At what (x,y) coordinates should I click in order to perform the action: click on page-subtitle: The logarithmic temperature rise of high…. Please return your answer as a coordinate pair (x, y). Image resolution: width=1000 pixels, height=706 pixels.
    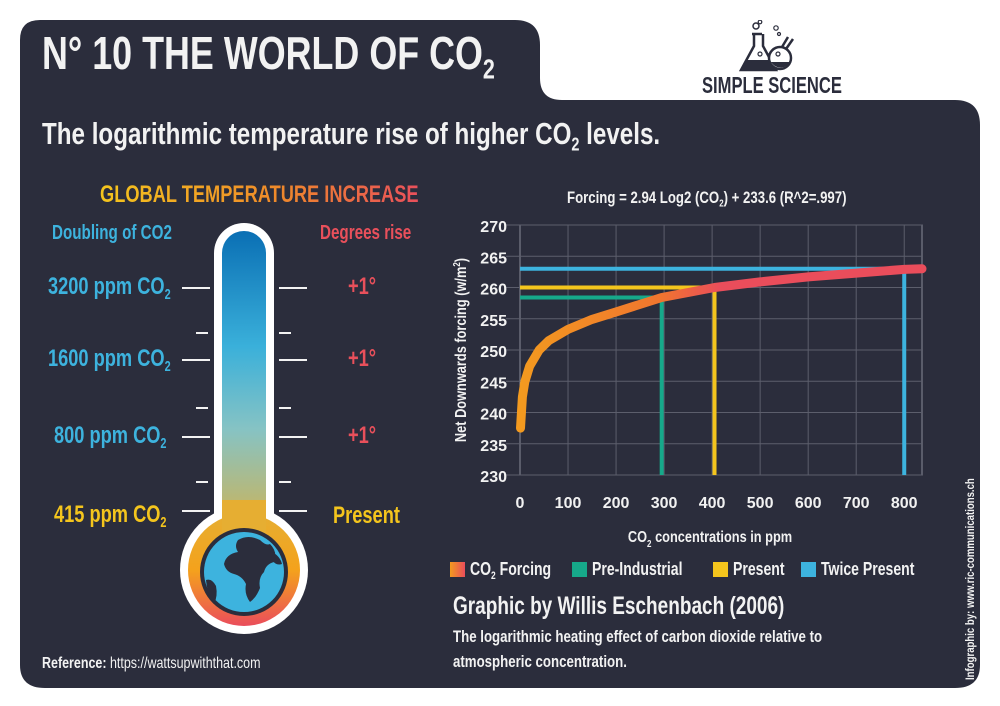
    Looking at the image, I should click on (351, 135).